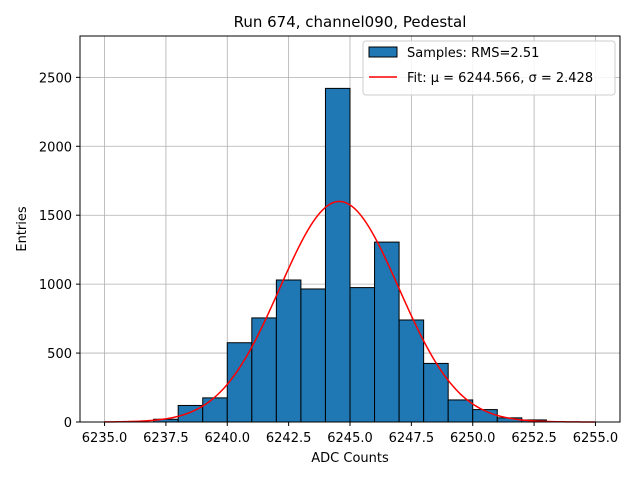  Describe the element at coordinates (473, 53) in the screenshot. I see `legend-samples-label: Samples: RMS=2.51` at that location.